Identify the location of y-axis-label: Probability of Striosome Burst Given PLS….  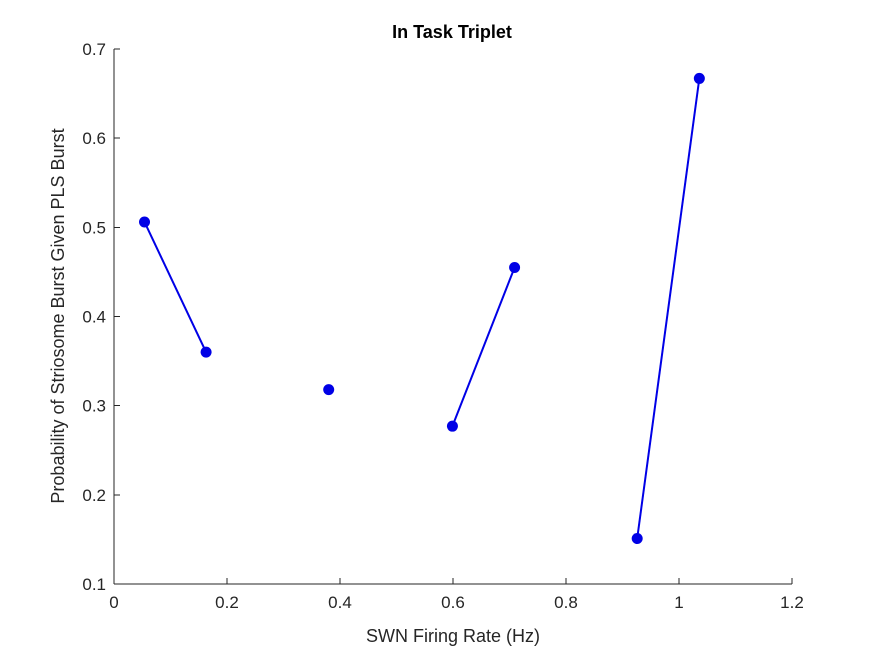
(58, 315).